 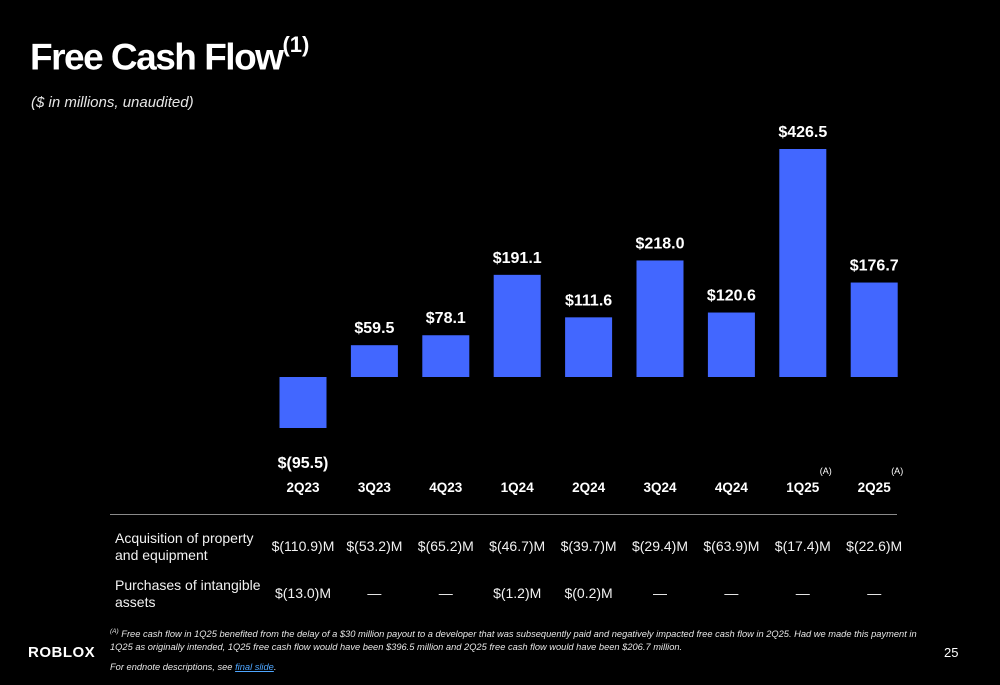 What do you see at coordinates (875, 487) in the screenshot?
I see `category-label-2Q25: 2Q25` at bounding box center [875, 487].